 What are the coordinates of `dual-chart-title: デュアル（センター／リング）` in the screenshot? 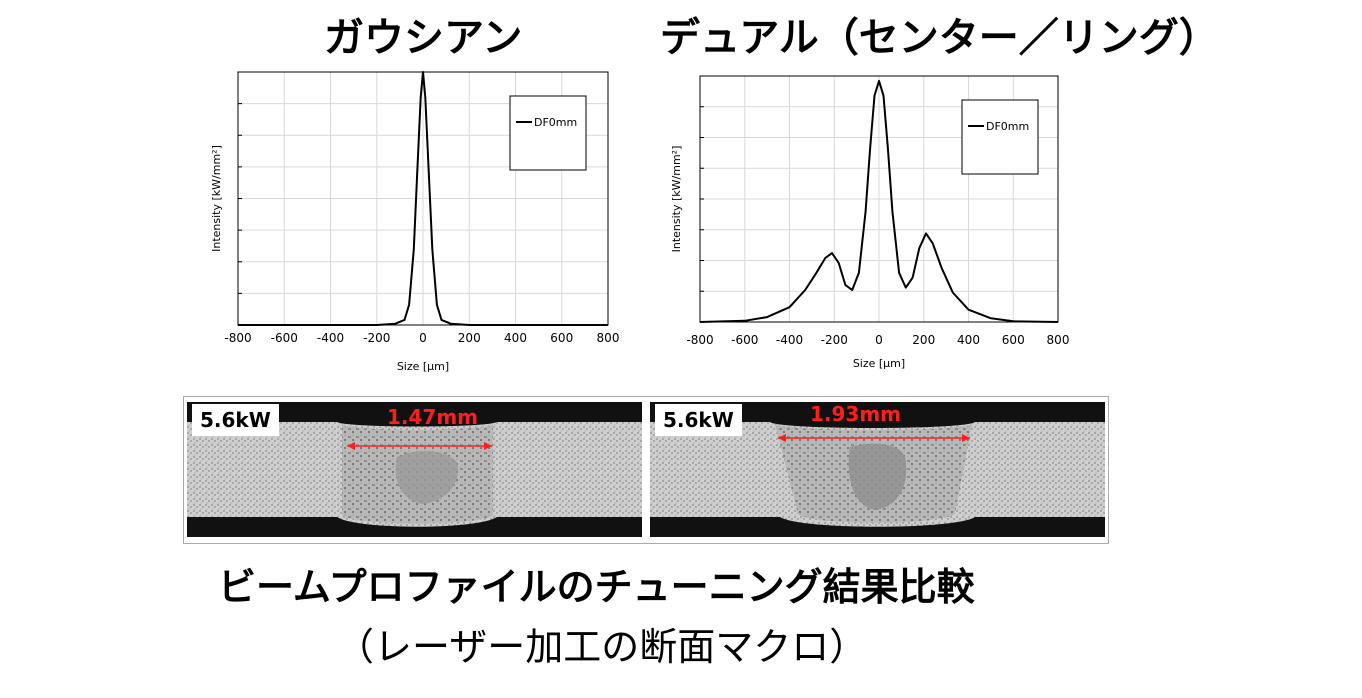 It's located at (939, 38).